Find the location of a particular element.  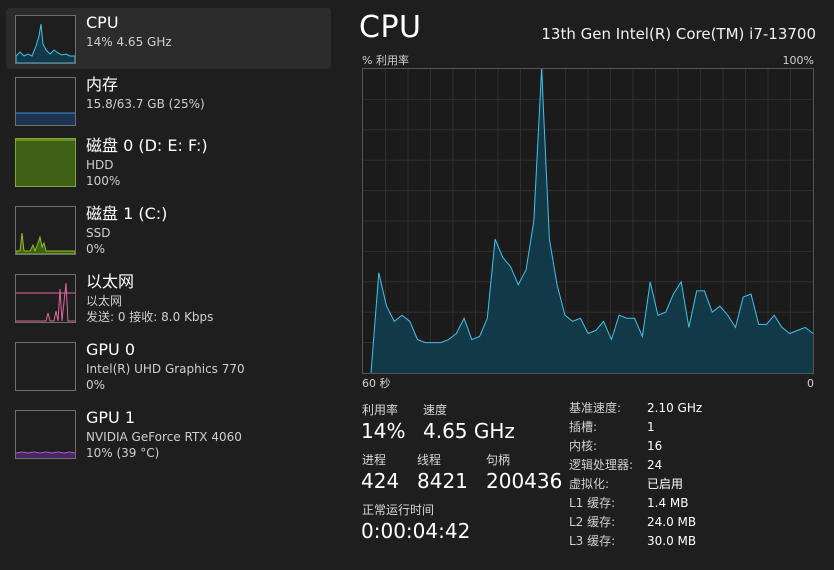

sidebar-item-detail: NVIDIA GeForce RTX 4060 is located at coordinates (164, 437).